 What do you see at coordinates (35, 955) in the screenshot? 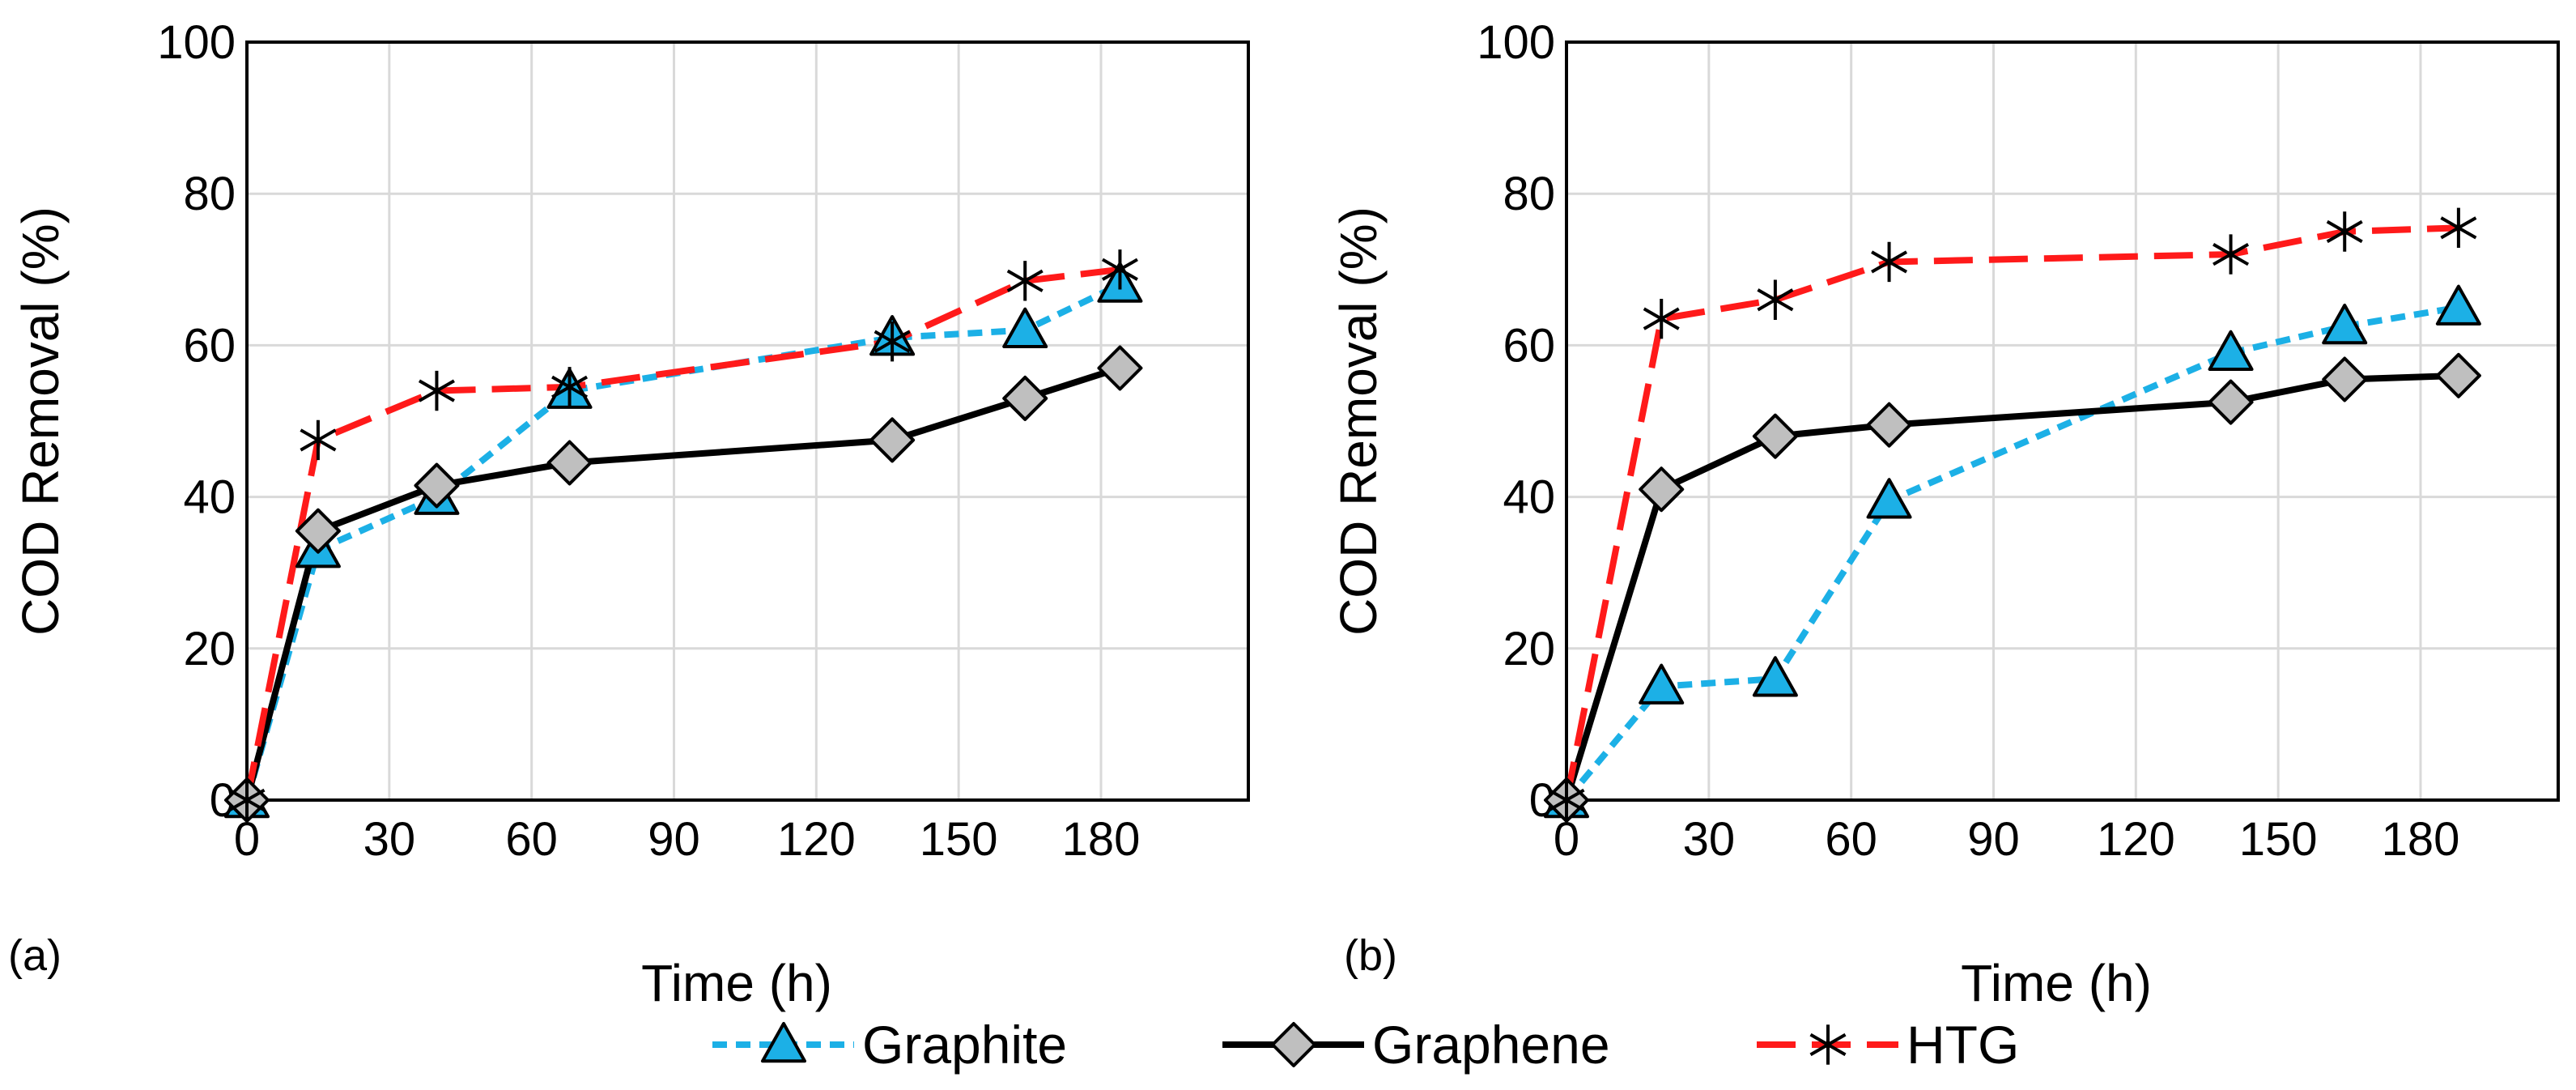
I see `panel-label: (a)` at bounding box center [35, 955].